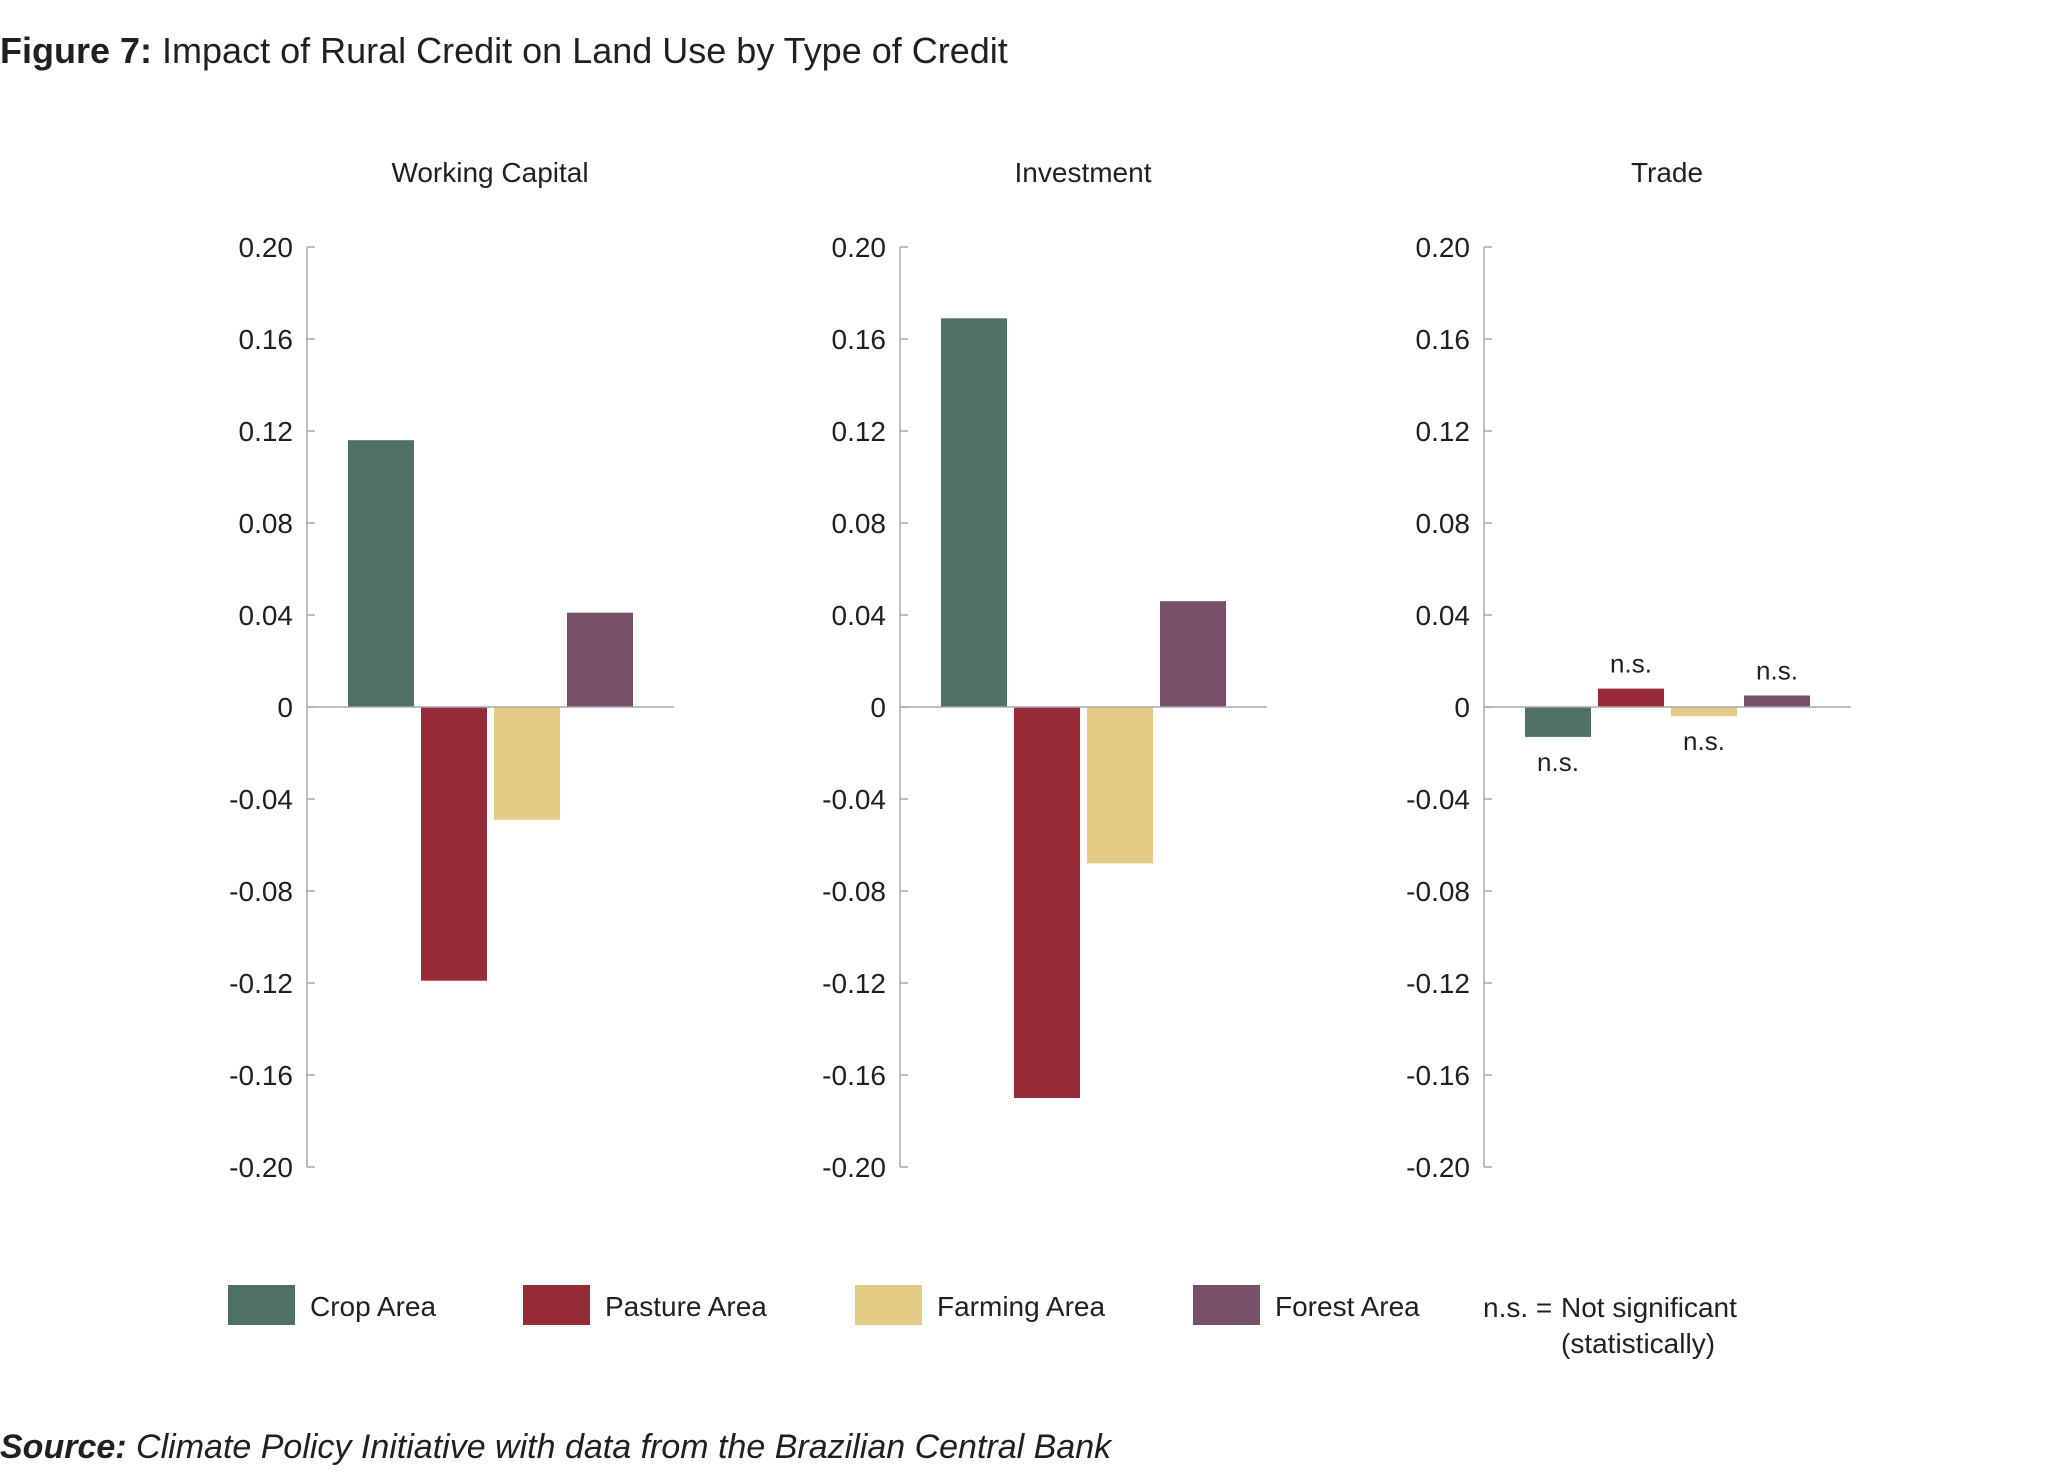  Describe the element at coordinates (1517, 1307) in the screenshot. I see `note-key: n.s. =` at that location.